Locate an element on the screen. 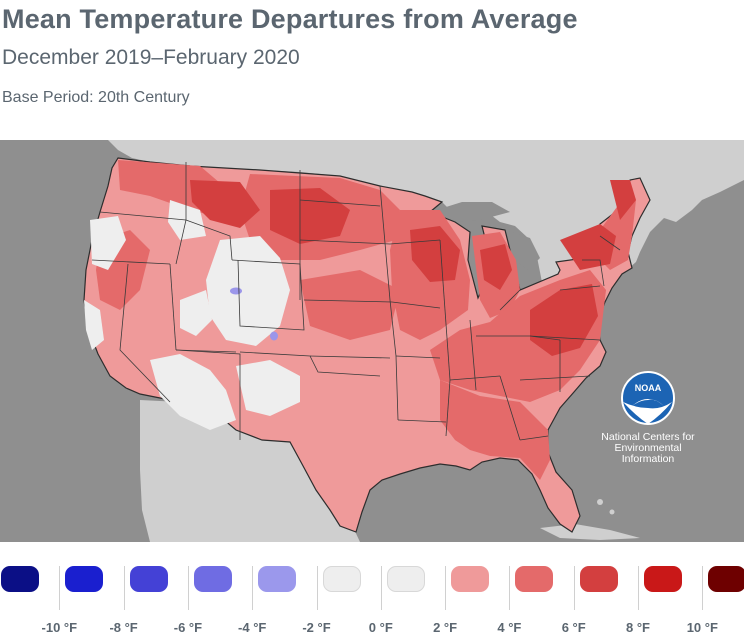  legend-label: -8 °F is located at coordinates (123, 627).